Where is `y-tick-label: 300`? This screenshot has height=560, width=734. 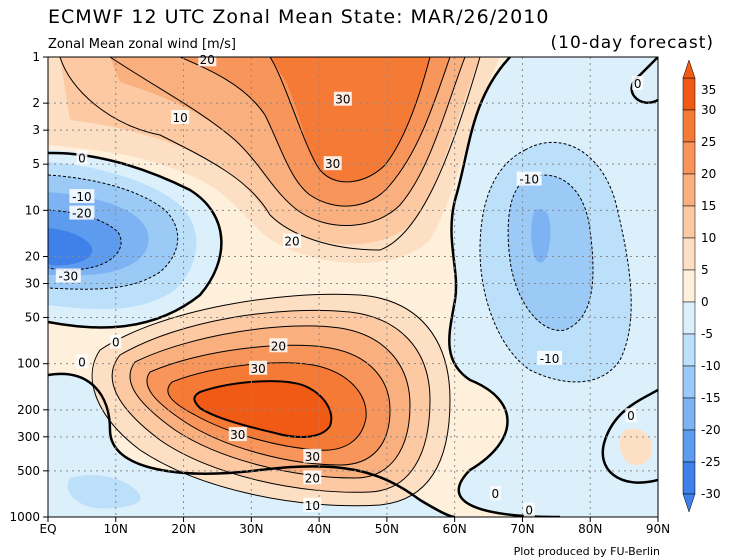 y-tick-label: 300 is located at coordinates (28, 437).